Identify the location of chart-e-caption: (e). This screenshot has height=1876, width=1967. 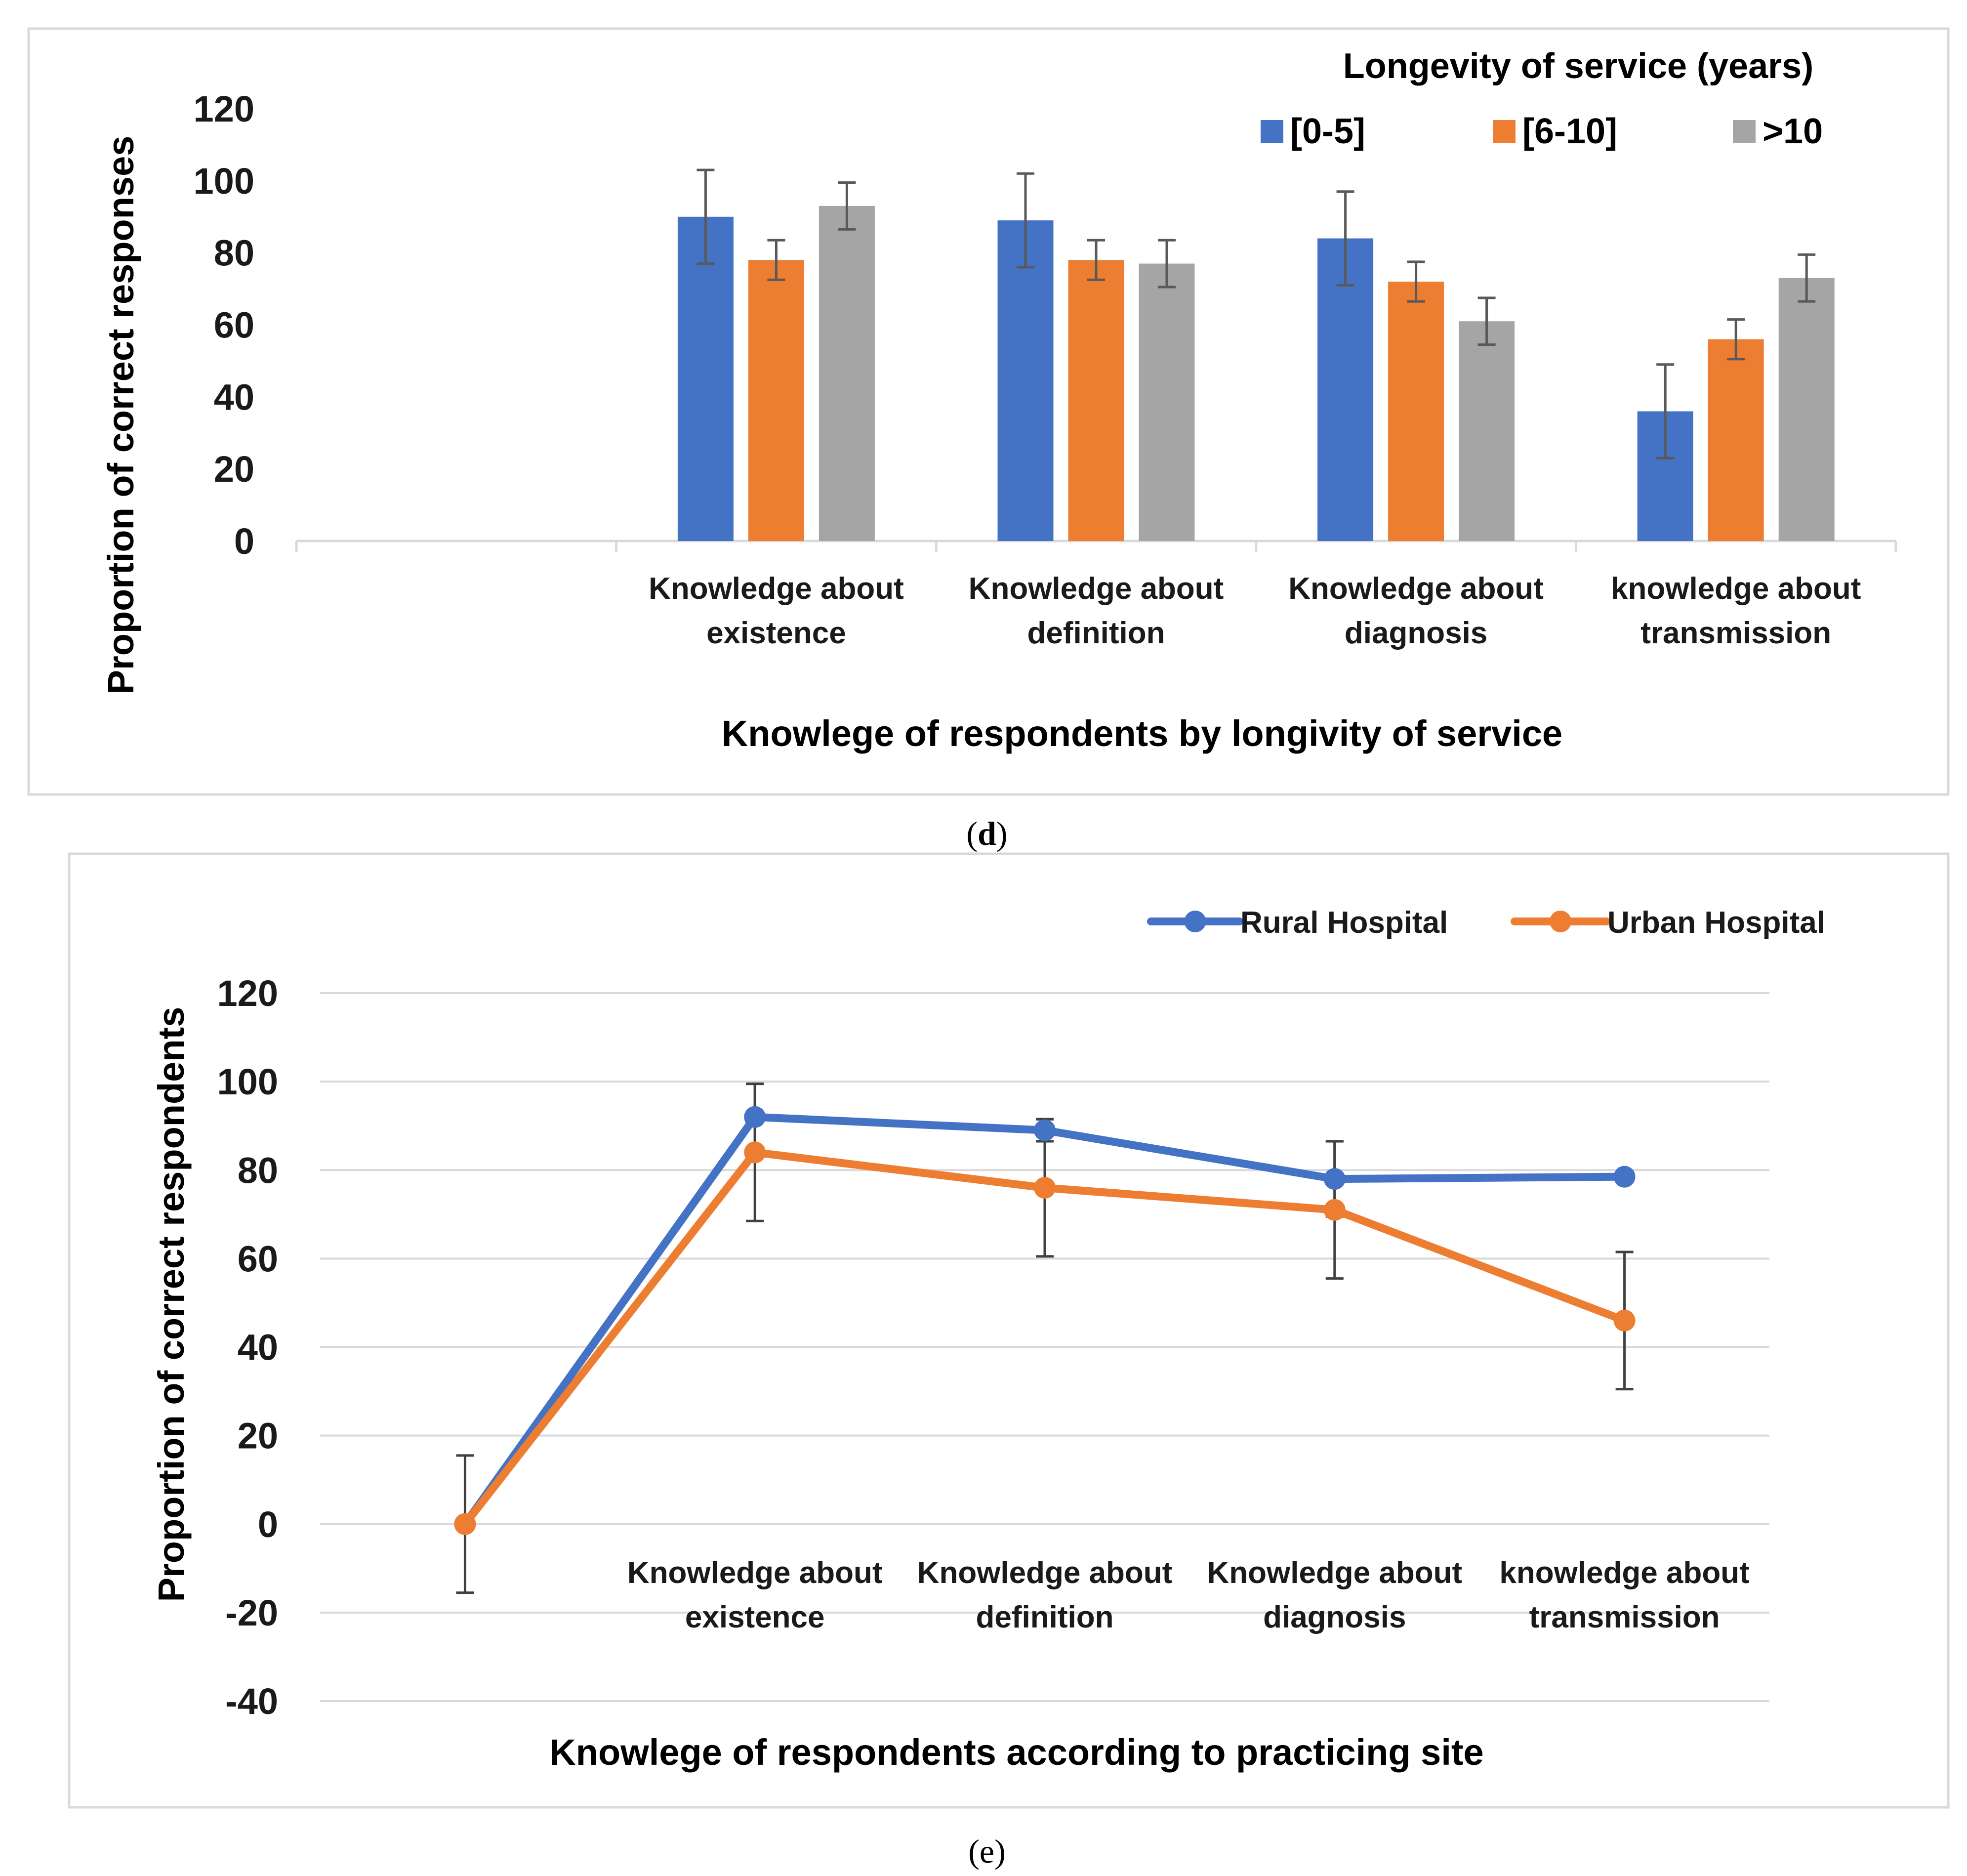
(986, 1851).